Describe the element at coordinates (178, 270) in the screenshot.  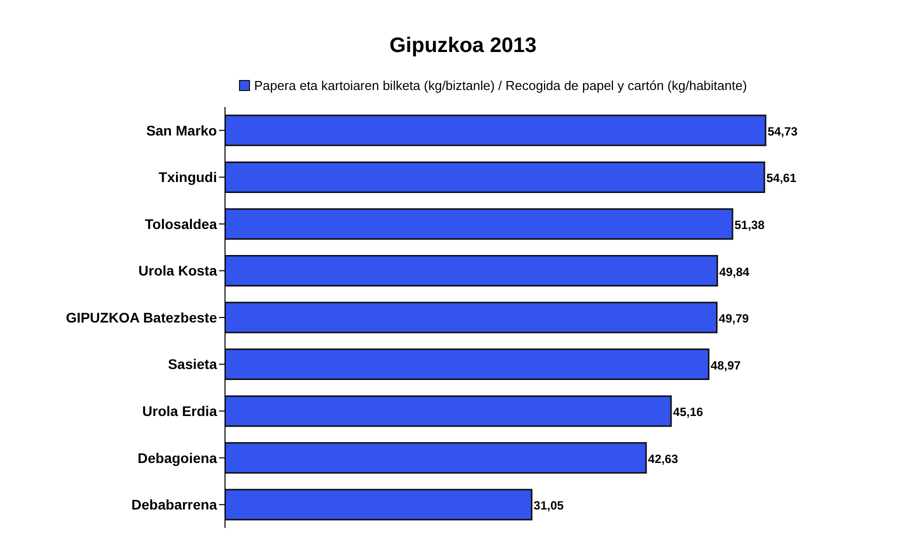
I see `y-tick-label: Urola Kosta` at that location.